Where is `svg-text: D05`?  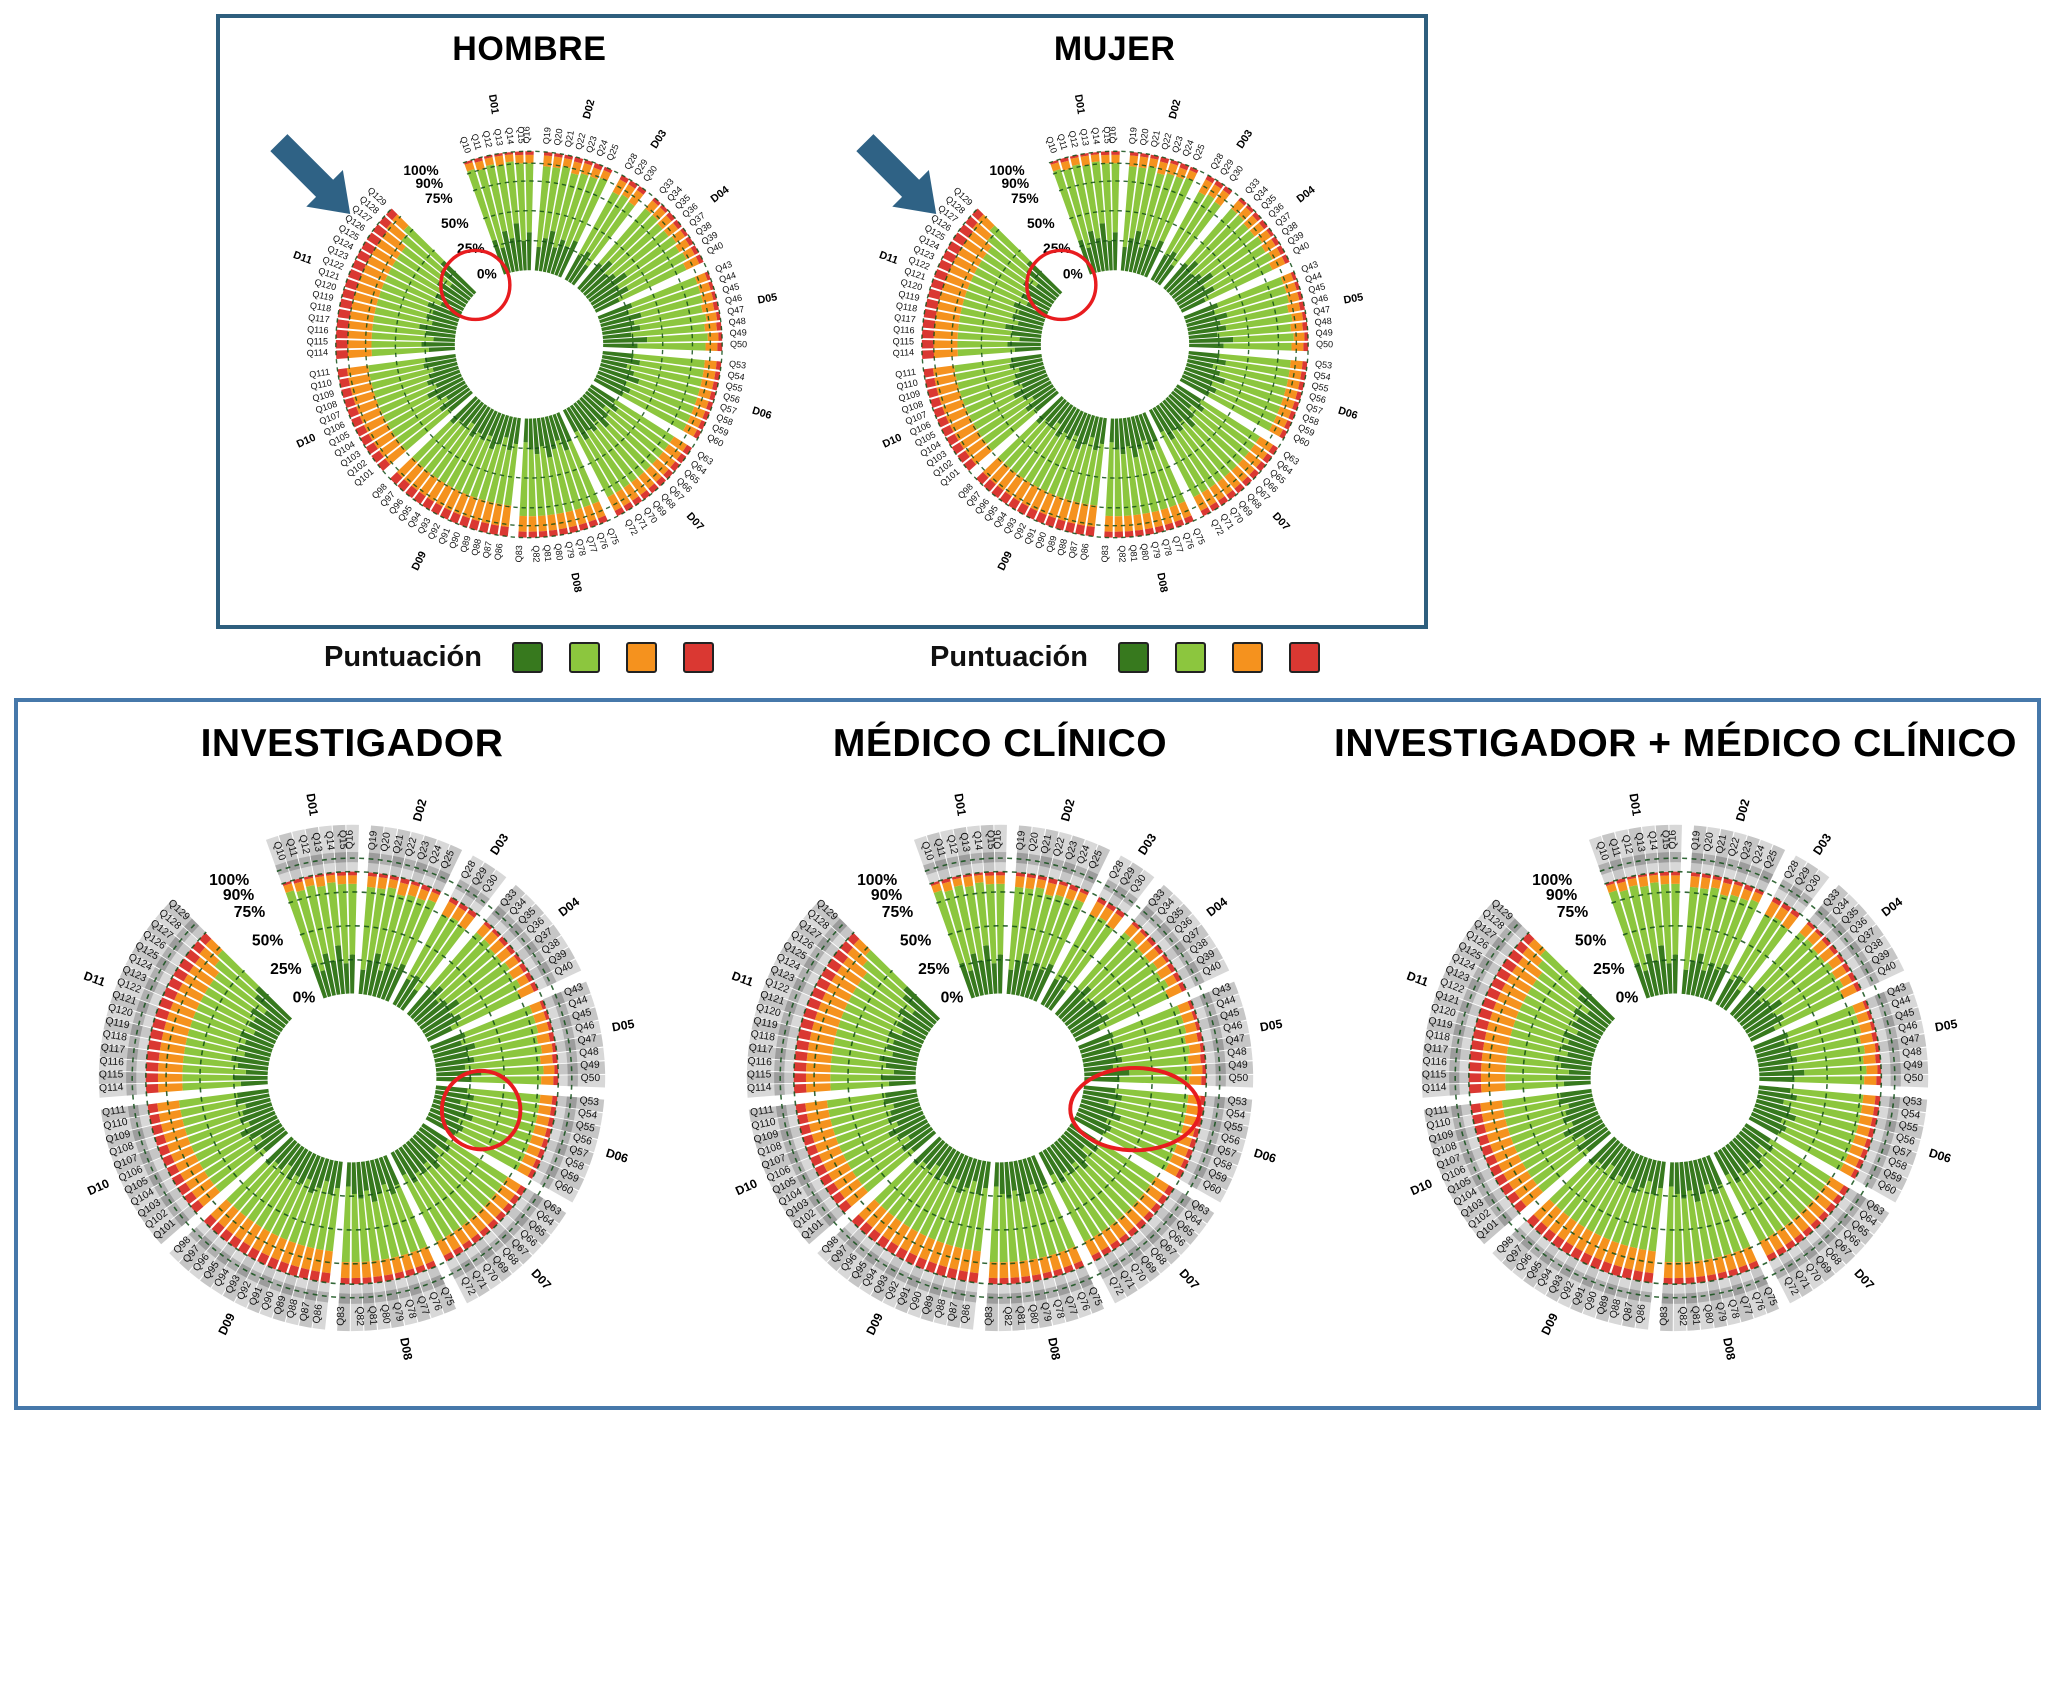
svg-text: D05 is located at coordinates (623, 1026).